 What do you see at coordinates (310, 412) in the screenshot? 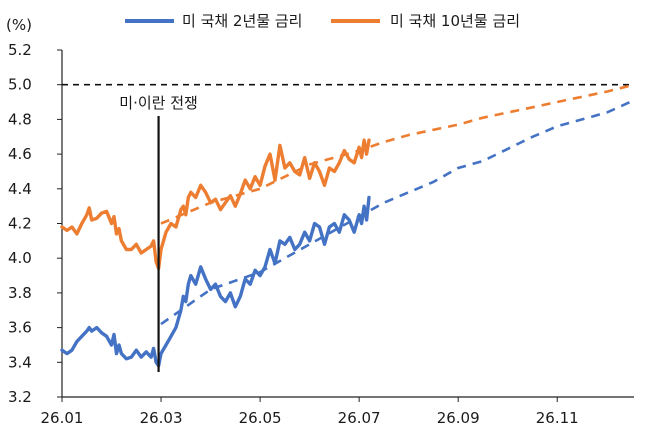
I see `x-axis-ticks: 26.01 26.03 26.05 26.07 26.09 26.11` at bounding box center [310, 412].